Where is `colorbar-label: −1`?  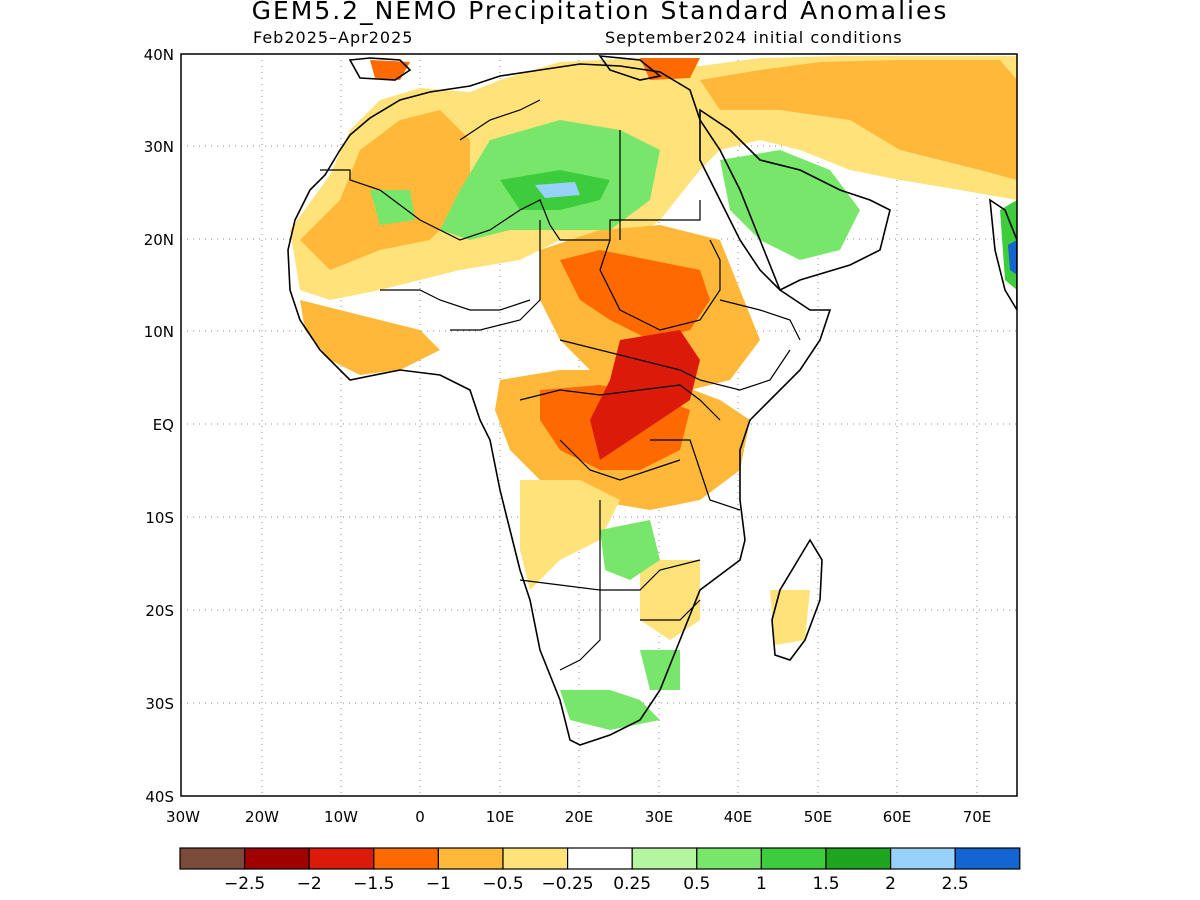
colorbar-label: −1 is located at coordinates (438, 884).